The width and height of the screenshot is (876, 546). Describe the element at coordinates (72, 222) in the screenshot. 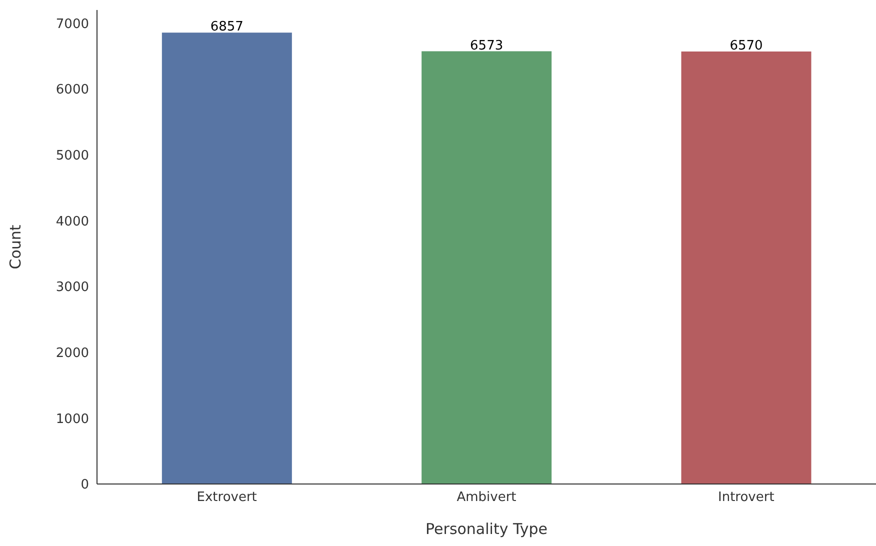

I see `y-tick-label: 4000` at that location.